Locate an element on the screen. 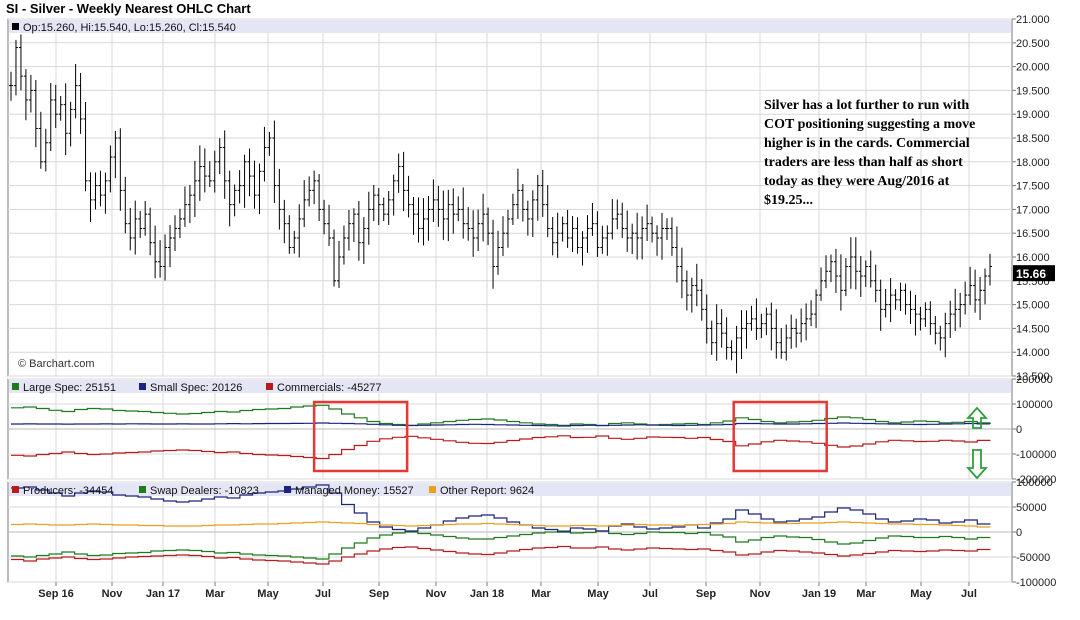 The width and height of the screenshot is (1080, 620). price-tick-label: 21.000 is located at coordinates (1033, 20).